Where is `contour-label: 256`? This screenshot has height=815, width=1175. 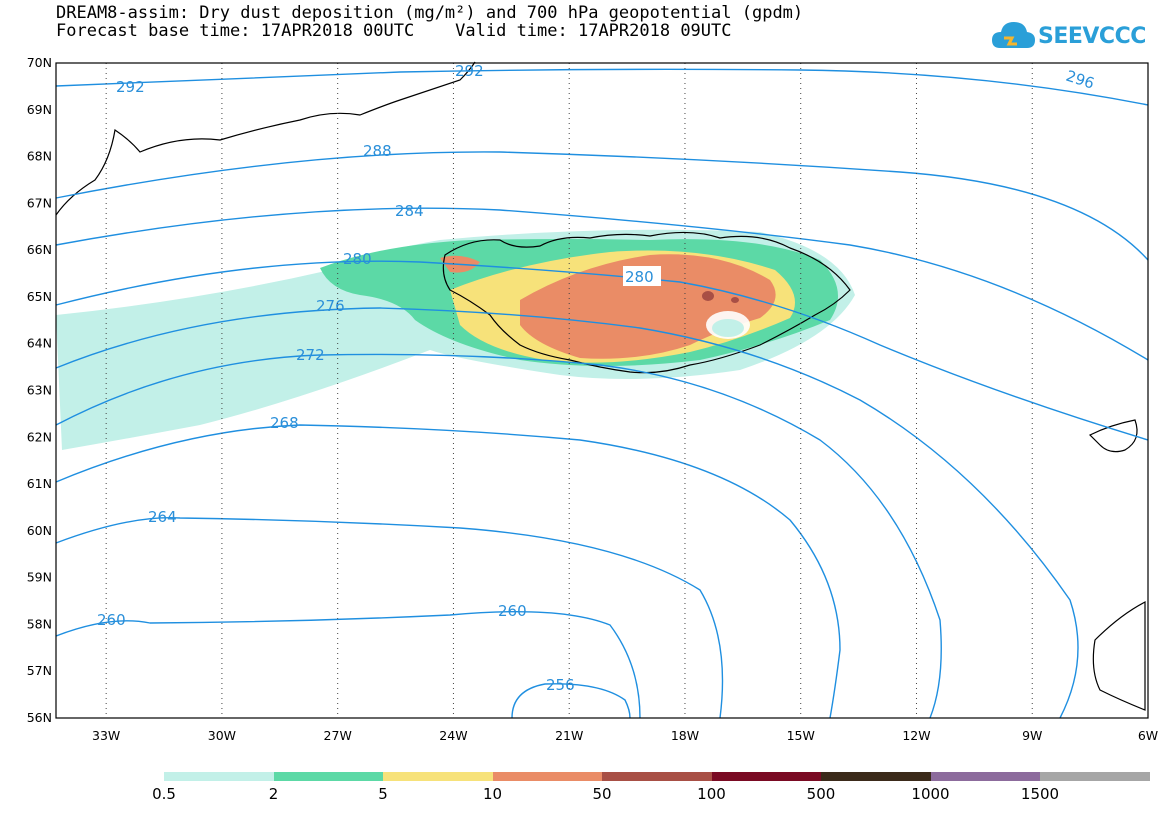 contour-label: 256 is located at coordinates (560, 685).